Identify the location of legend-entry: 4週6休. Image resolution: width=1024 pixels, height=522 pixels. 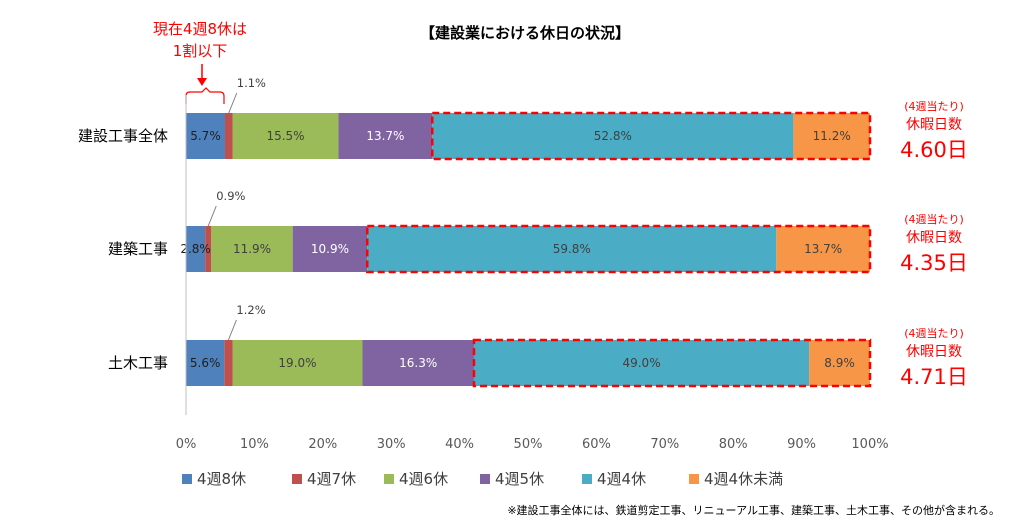
(423, 479).